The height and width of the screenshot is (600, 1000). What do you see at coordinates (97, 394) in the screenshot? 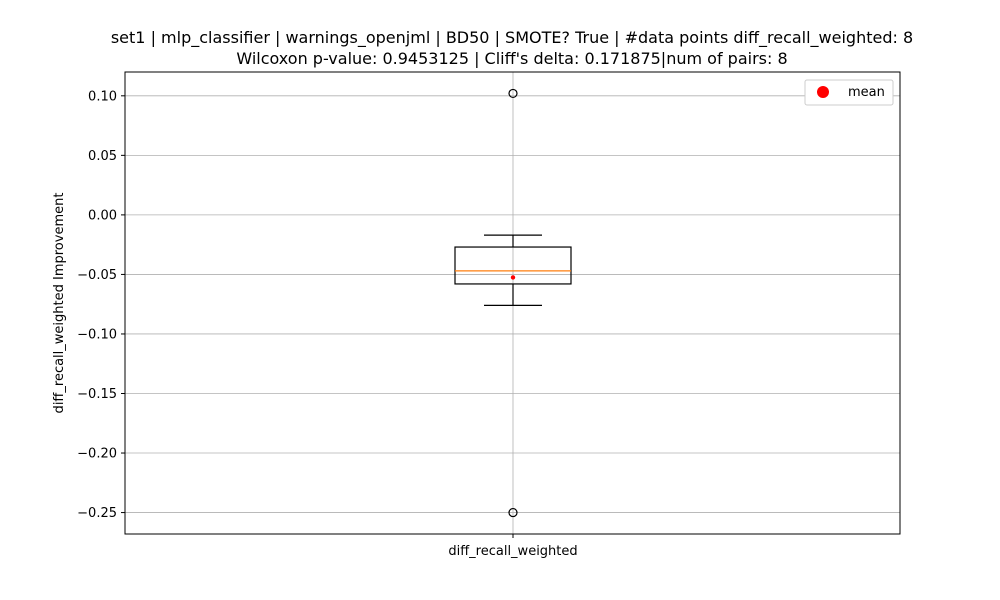
I see `y-tick-label: −0.15` at bounding box center [97, 394].